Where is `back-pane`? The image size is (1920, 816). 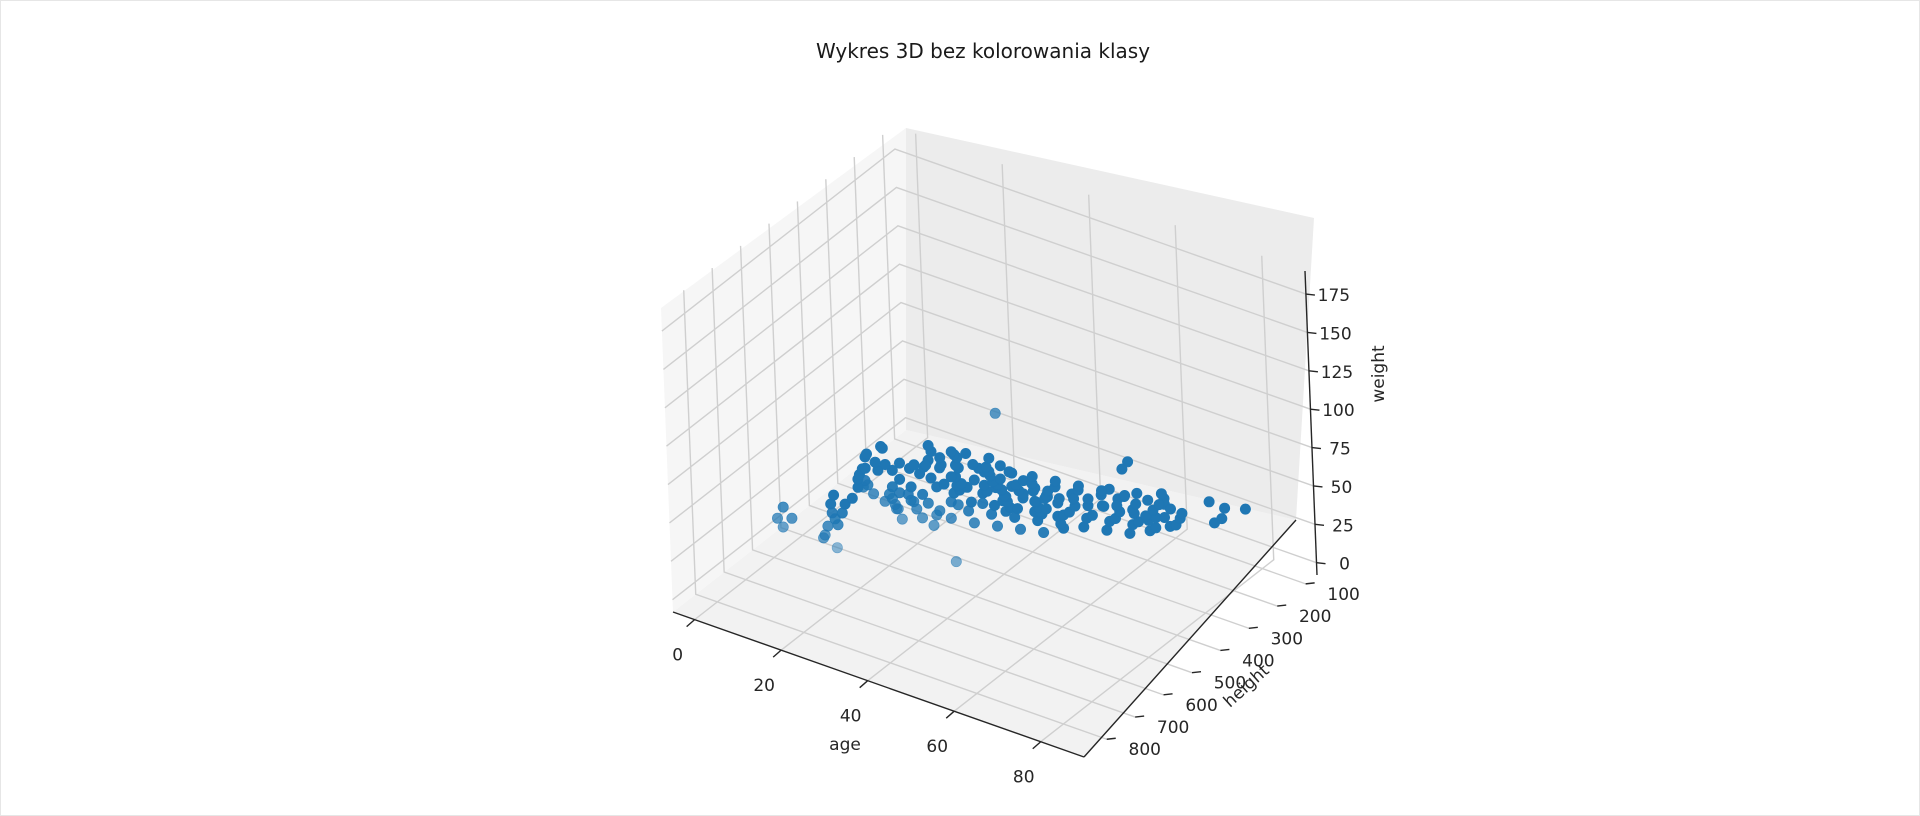
back-pane is located at coordinates (1110, 324).